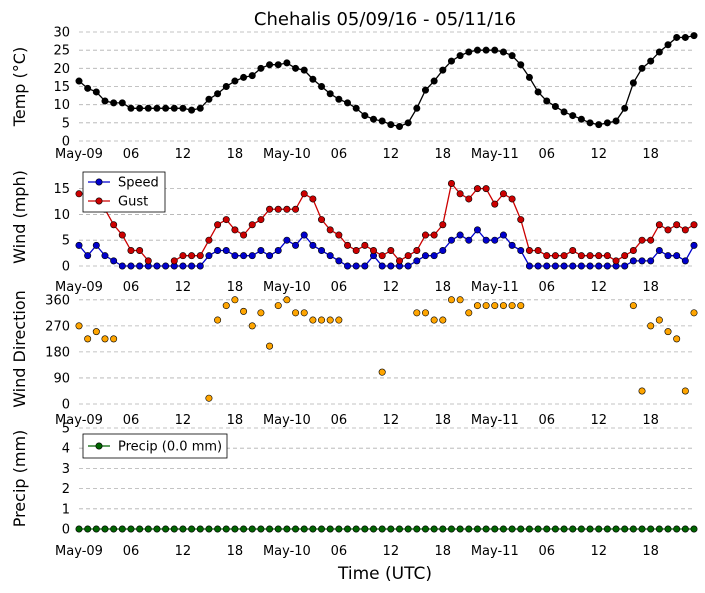  I want to click on precip-y-tick-label: 1, so click(66, 509).